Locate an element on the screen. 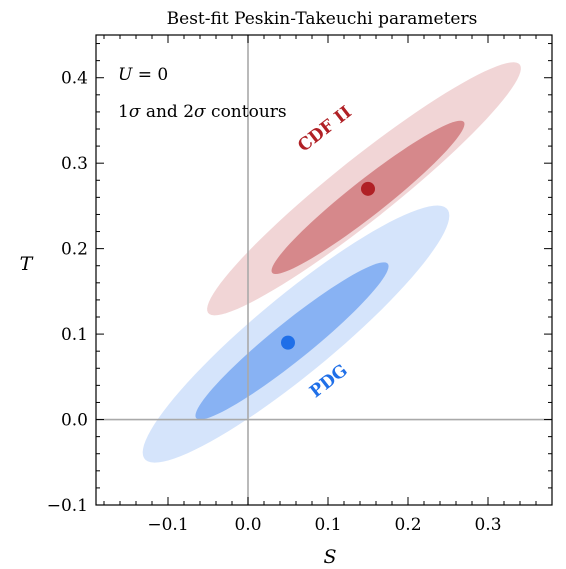 The width and height of the screenshot is (566, 569). best-fit-point-pdg is located at coordinates (288, 342).